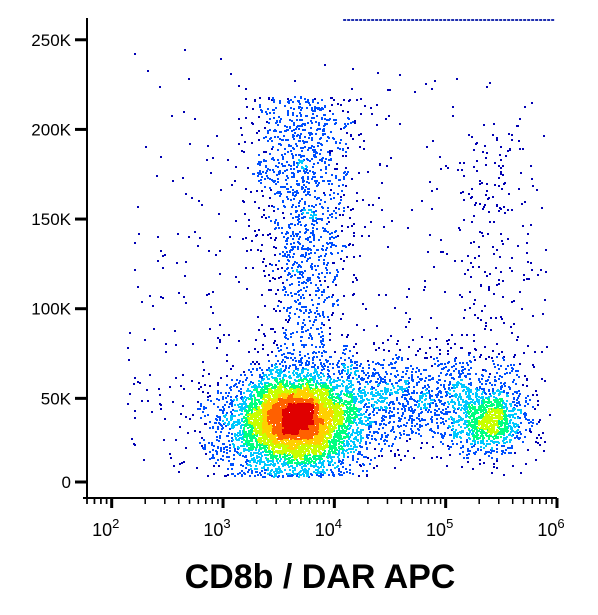 This screenshot has height=615, width=598. Describe the element at coordinates (51, 129) in the screenshot. I see `y-tick-label: 200K` at that location.